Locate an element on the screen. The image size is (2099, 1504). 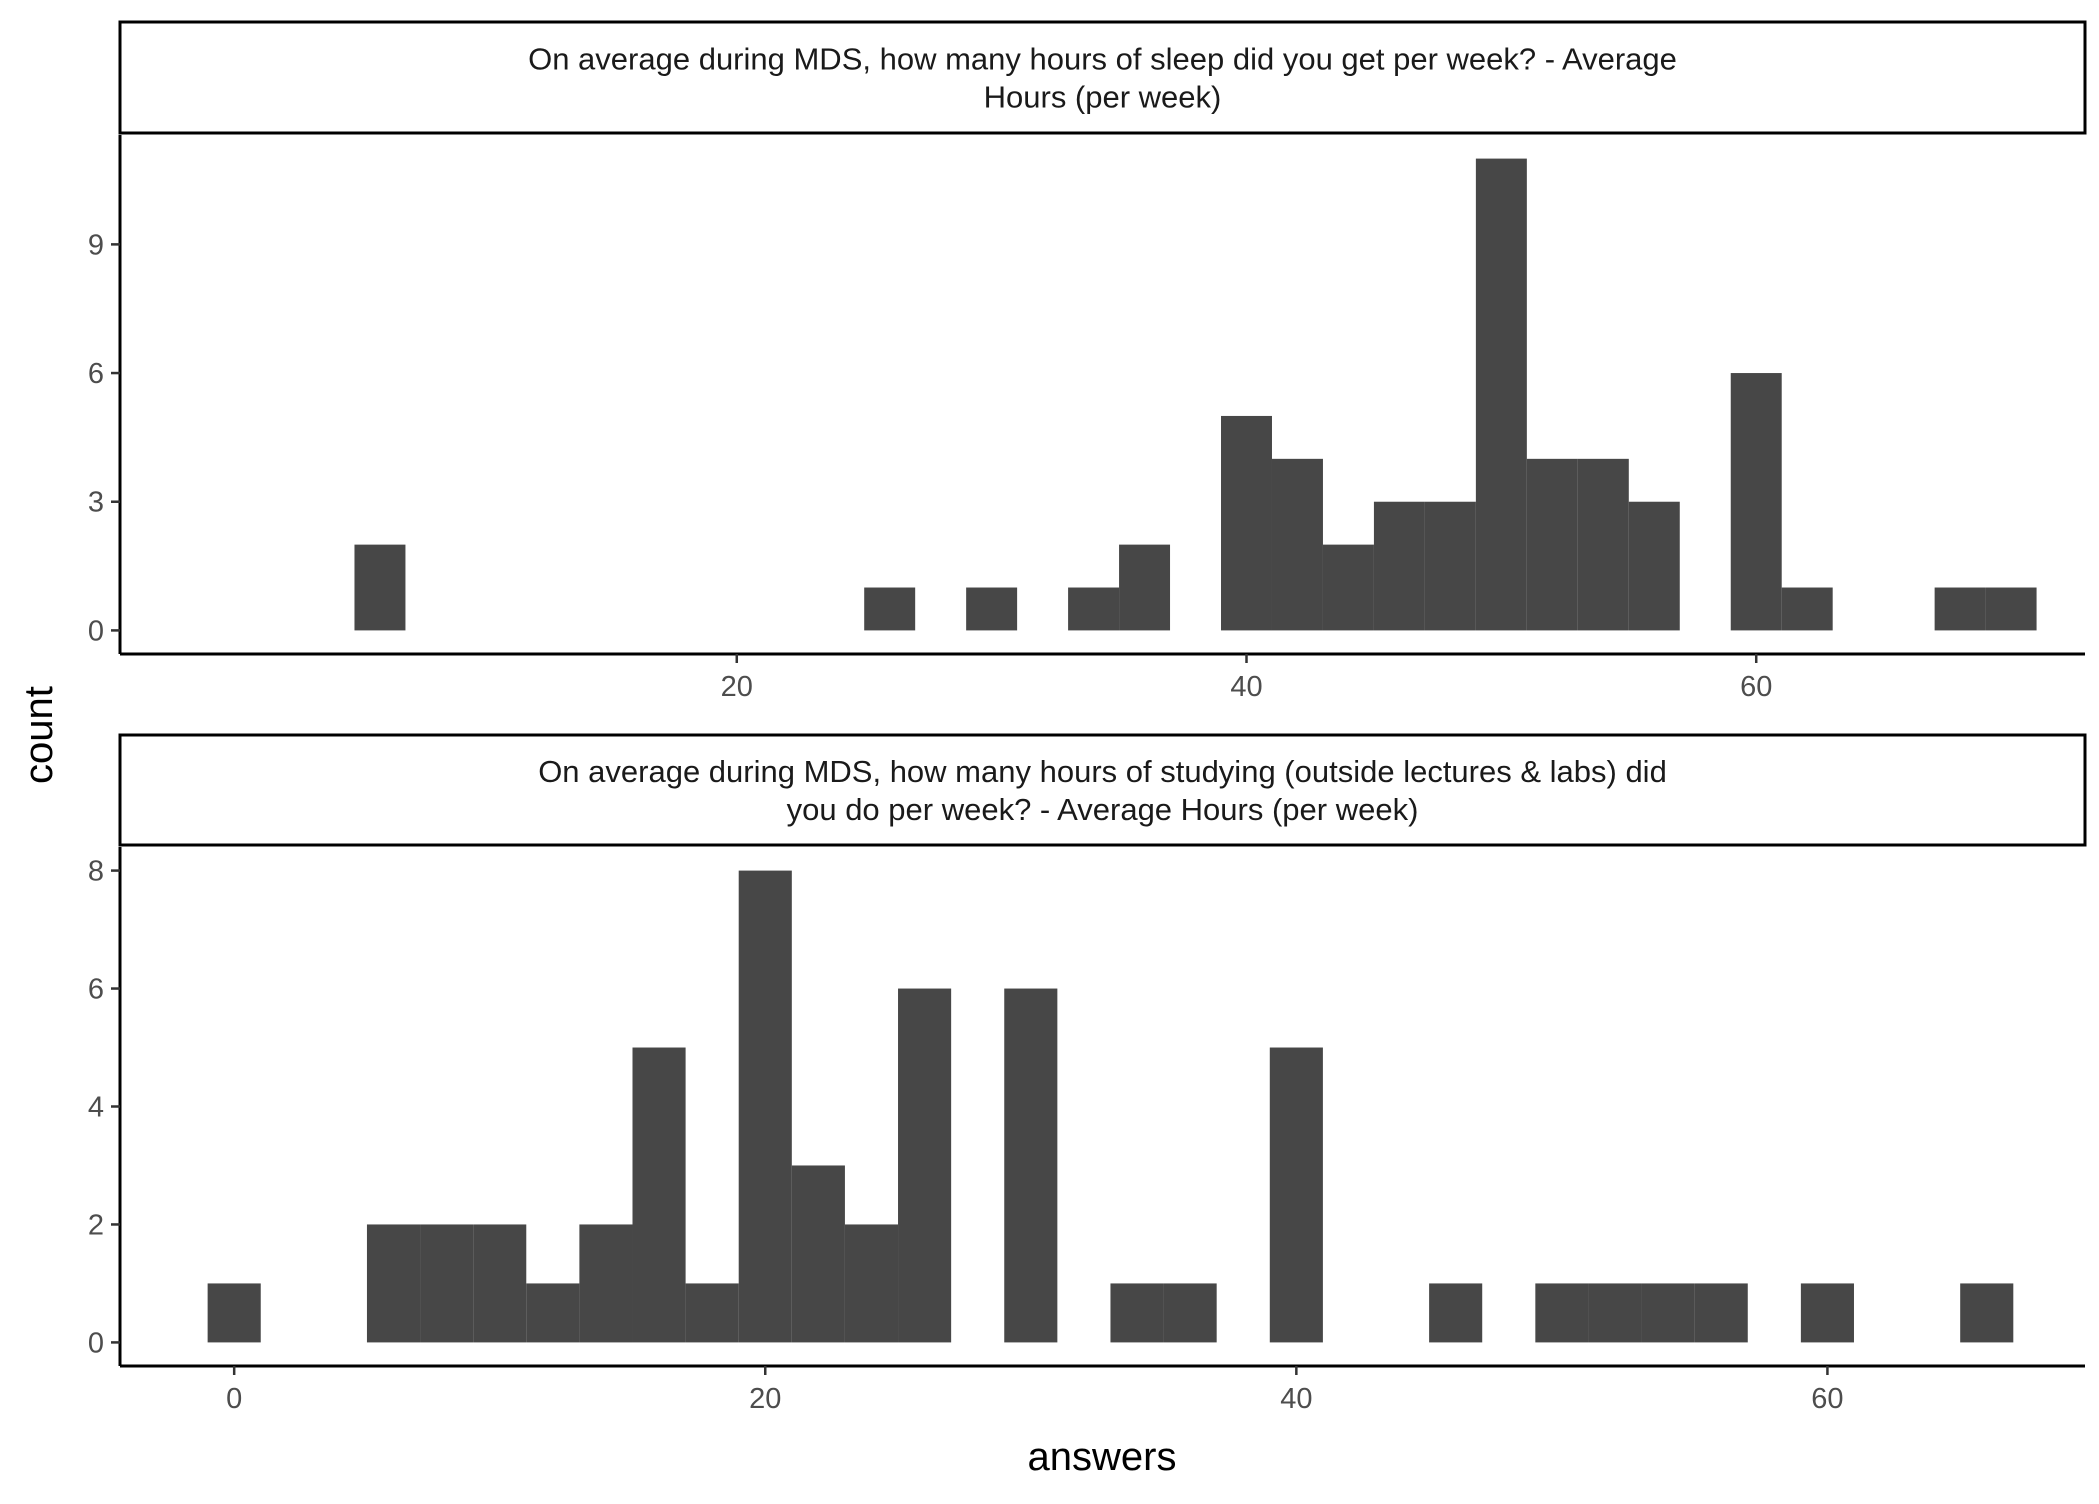
y-tick-label: 9 is located at coordinates (96, 245).